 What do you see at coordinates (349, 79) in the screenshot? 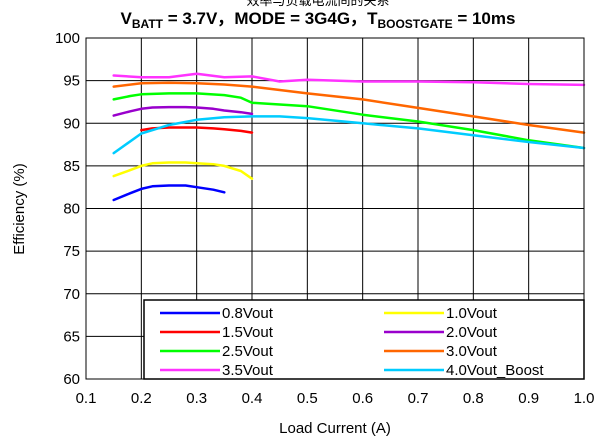
I see `series-line-3-5vout` at bounding box center [349, 79].